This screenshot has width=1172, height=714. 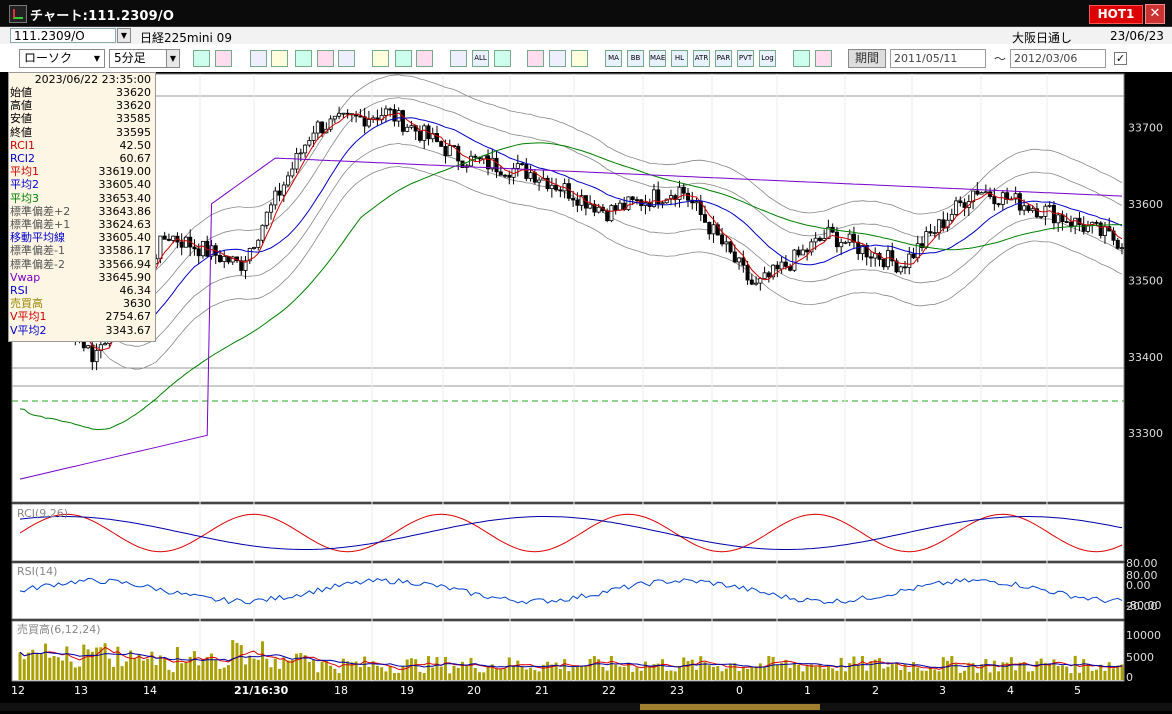 What do you see at coordinates (801, 58) in the screenshot?
I see `compare-tool-icon` at bounding box center [801, 58].